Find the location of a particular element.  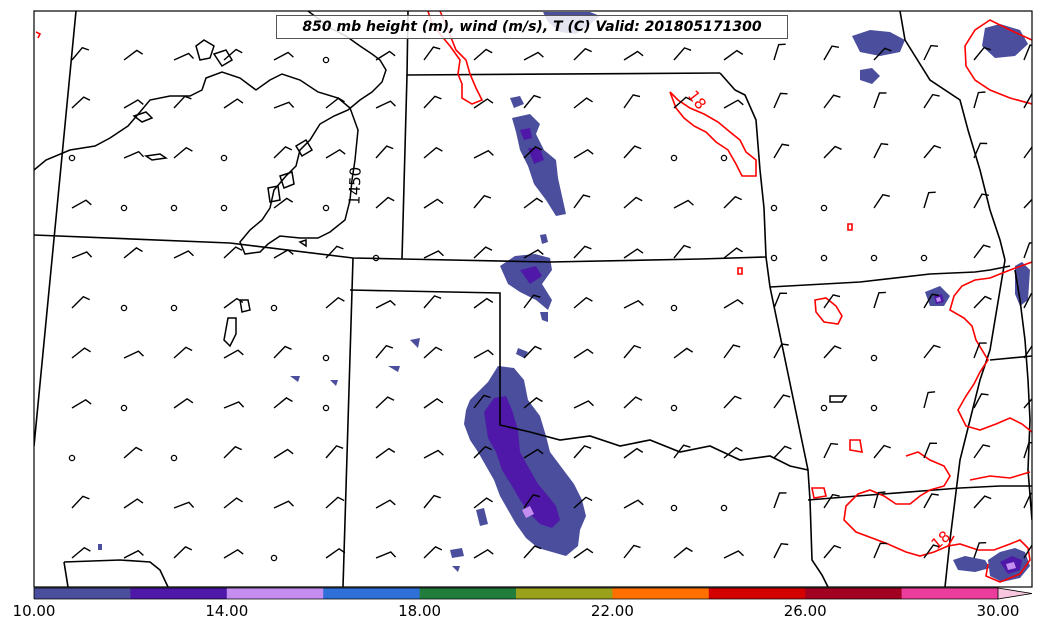

height-contour-label: 1450 is located at coordinates (354, 185).